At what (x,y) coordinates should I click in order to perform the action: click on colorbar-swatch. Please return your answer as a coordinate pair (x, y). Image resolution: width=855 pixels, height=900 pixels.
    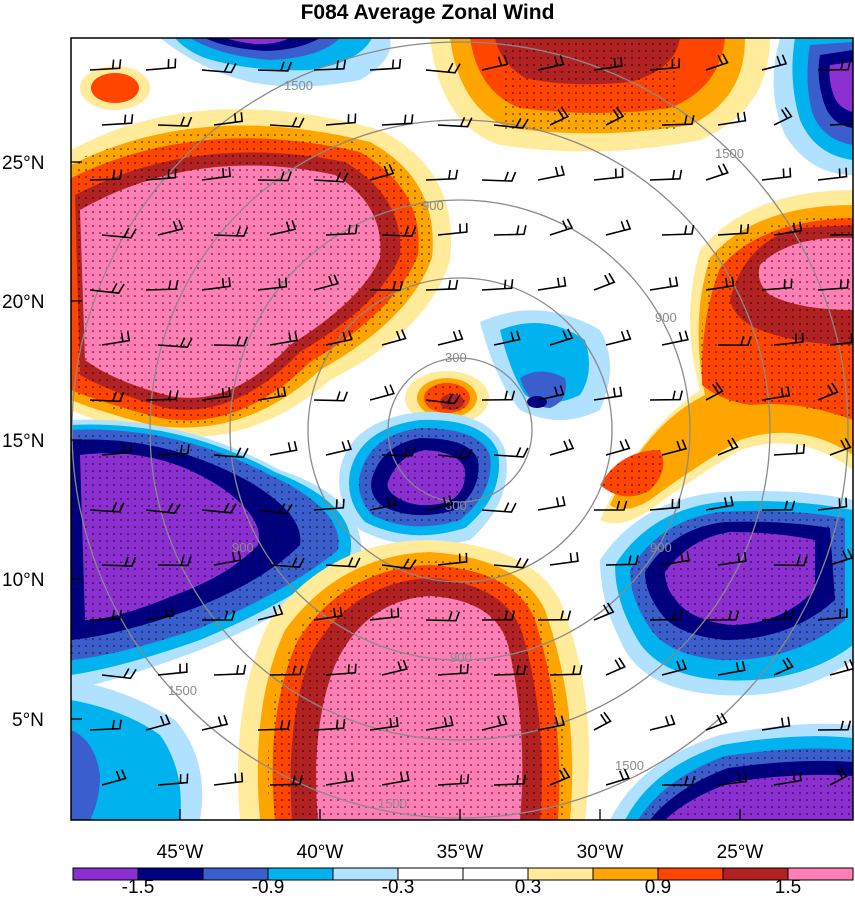
    Looking at the image, I should click on (820, 874).